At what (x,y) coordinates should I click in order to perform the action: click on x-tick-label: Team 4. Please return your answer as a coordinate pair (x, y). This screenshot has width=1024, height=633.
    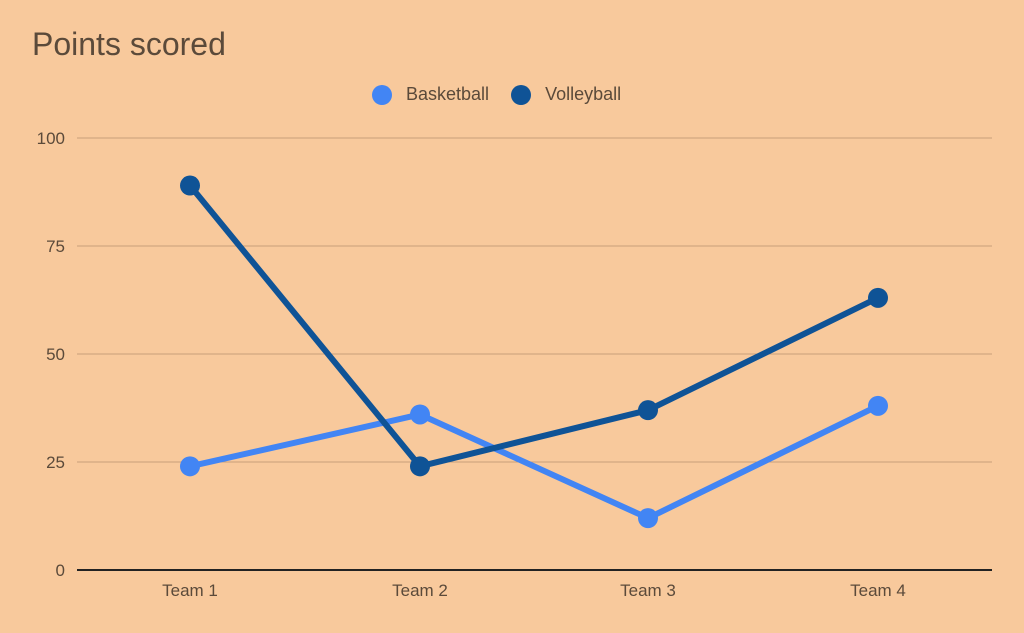
    Looking at the image, I should click on (878, 590).